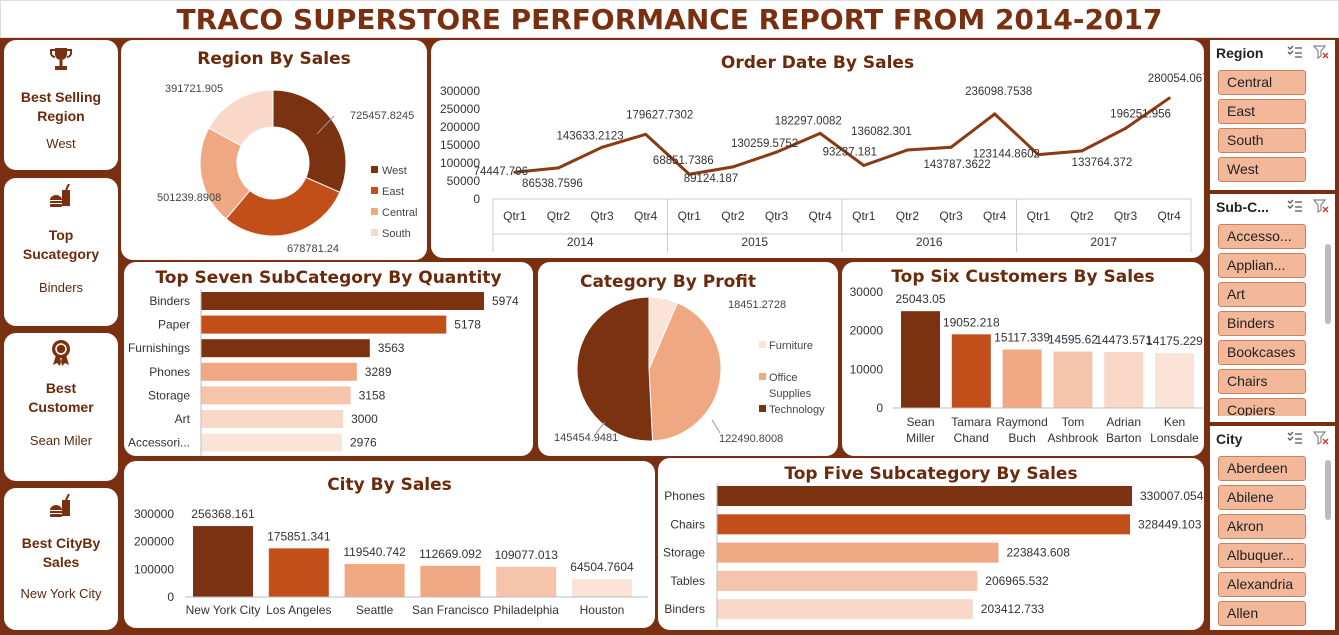  Describe the element at coordinates (1082, 216) in the screenshot. I see `x-tick-label: Qtr2` at that location.